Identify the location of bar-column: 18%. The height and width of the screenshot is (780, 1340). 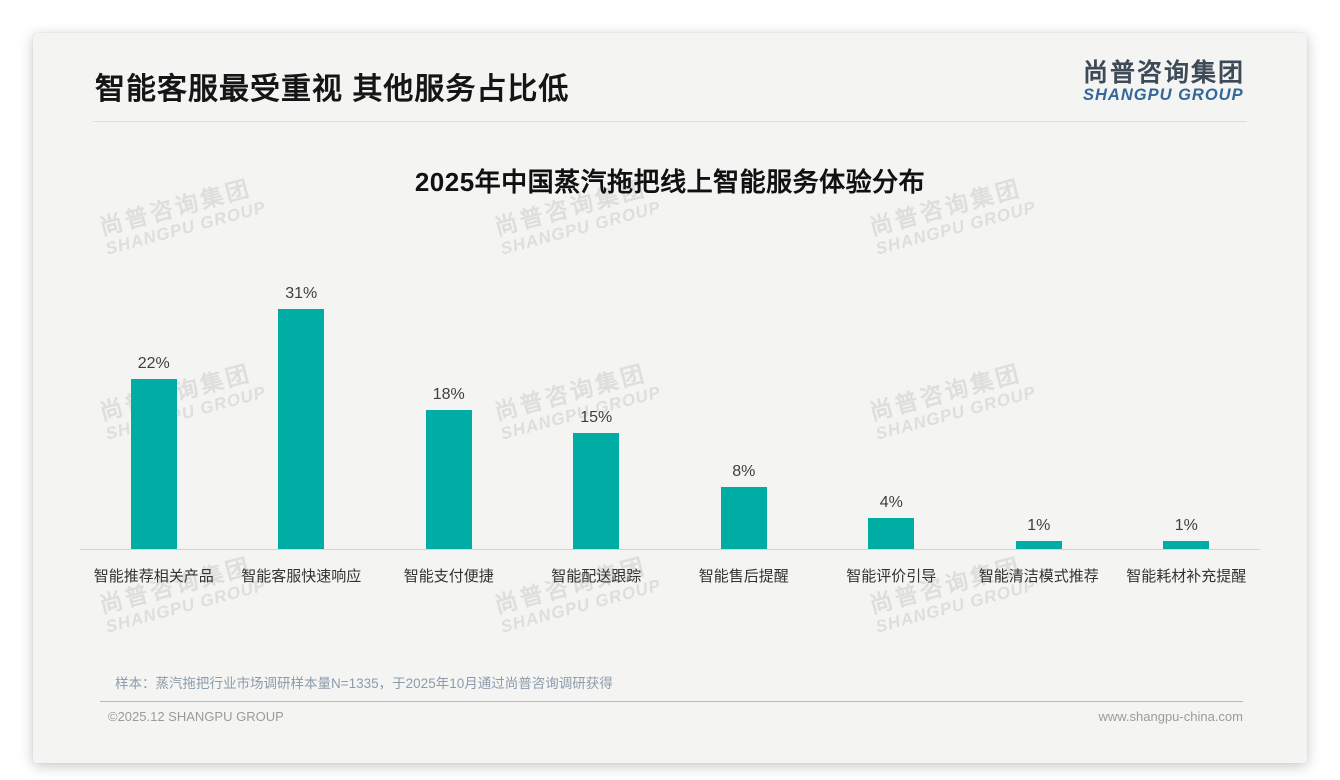
(449, 467).